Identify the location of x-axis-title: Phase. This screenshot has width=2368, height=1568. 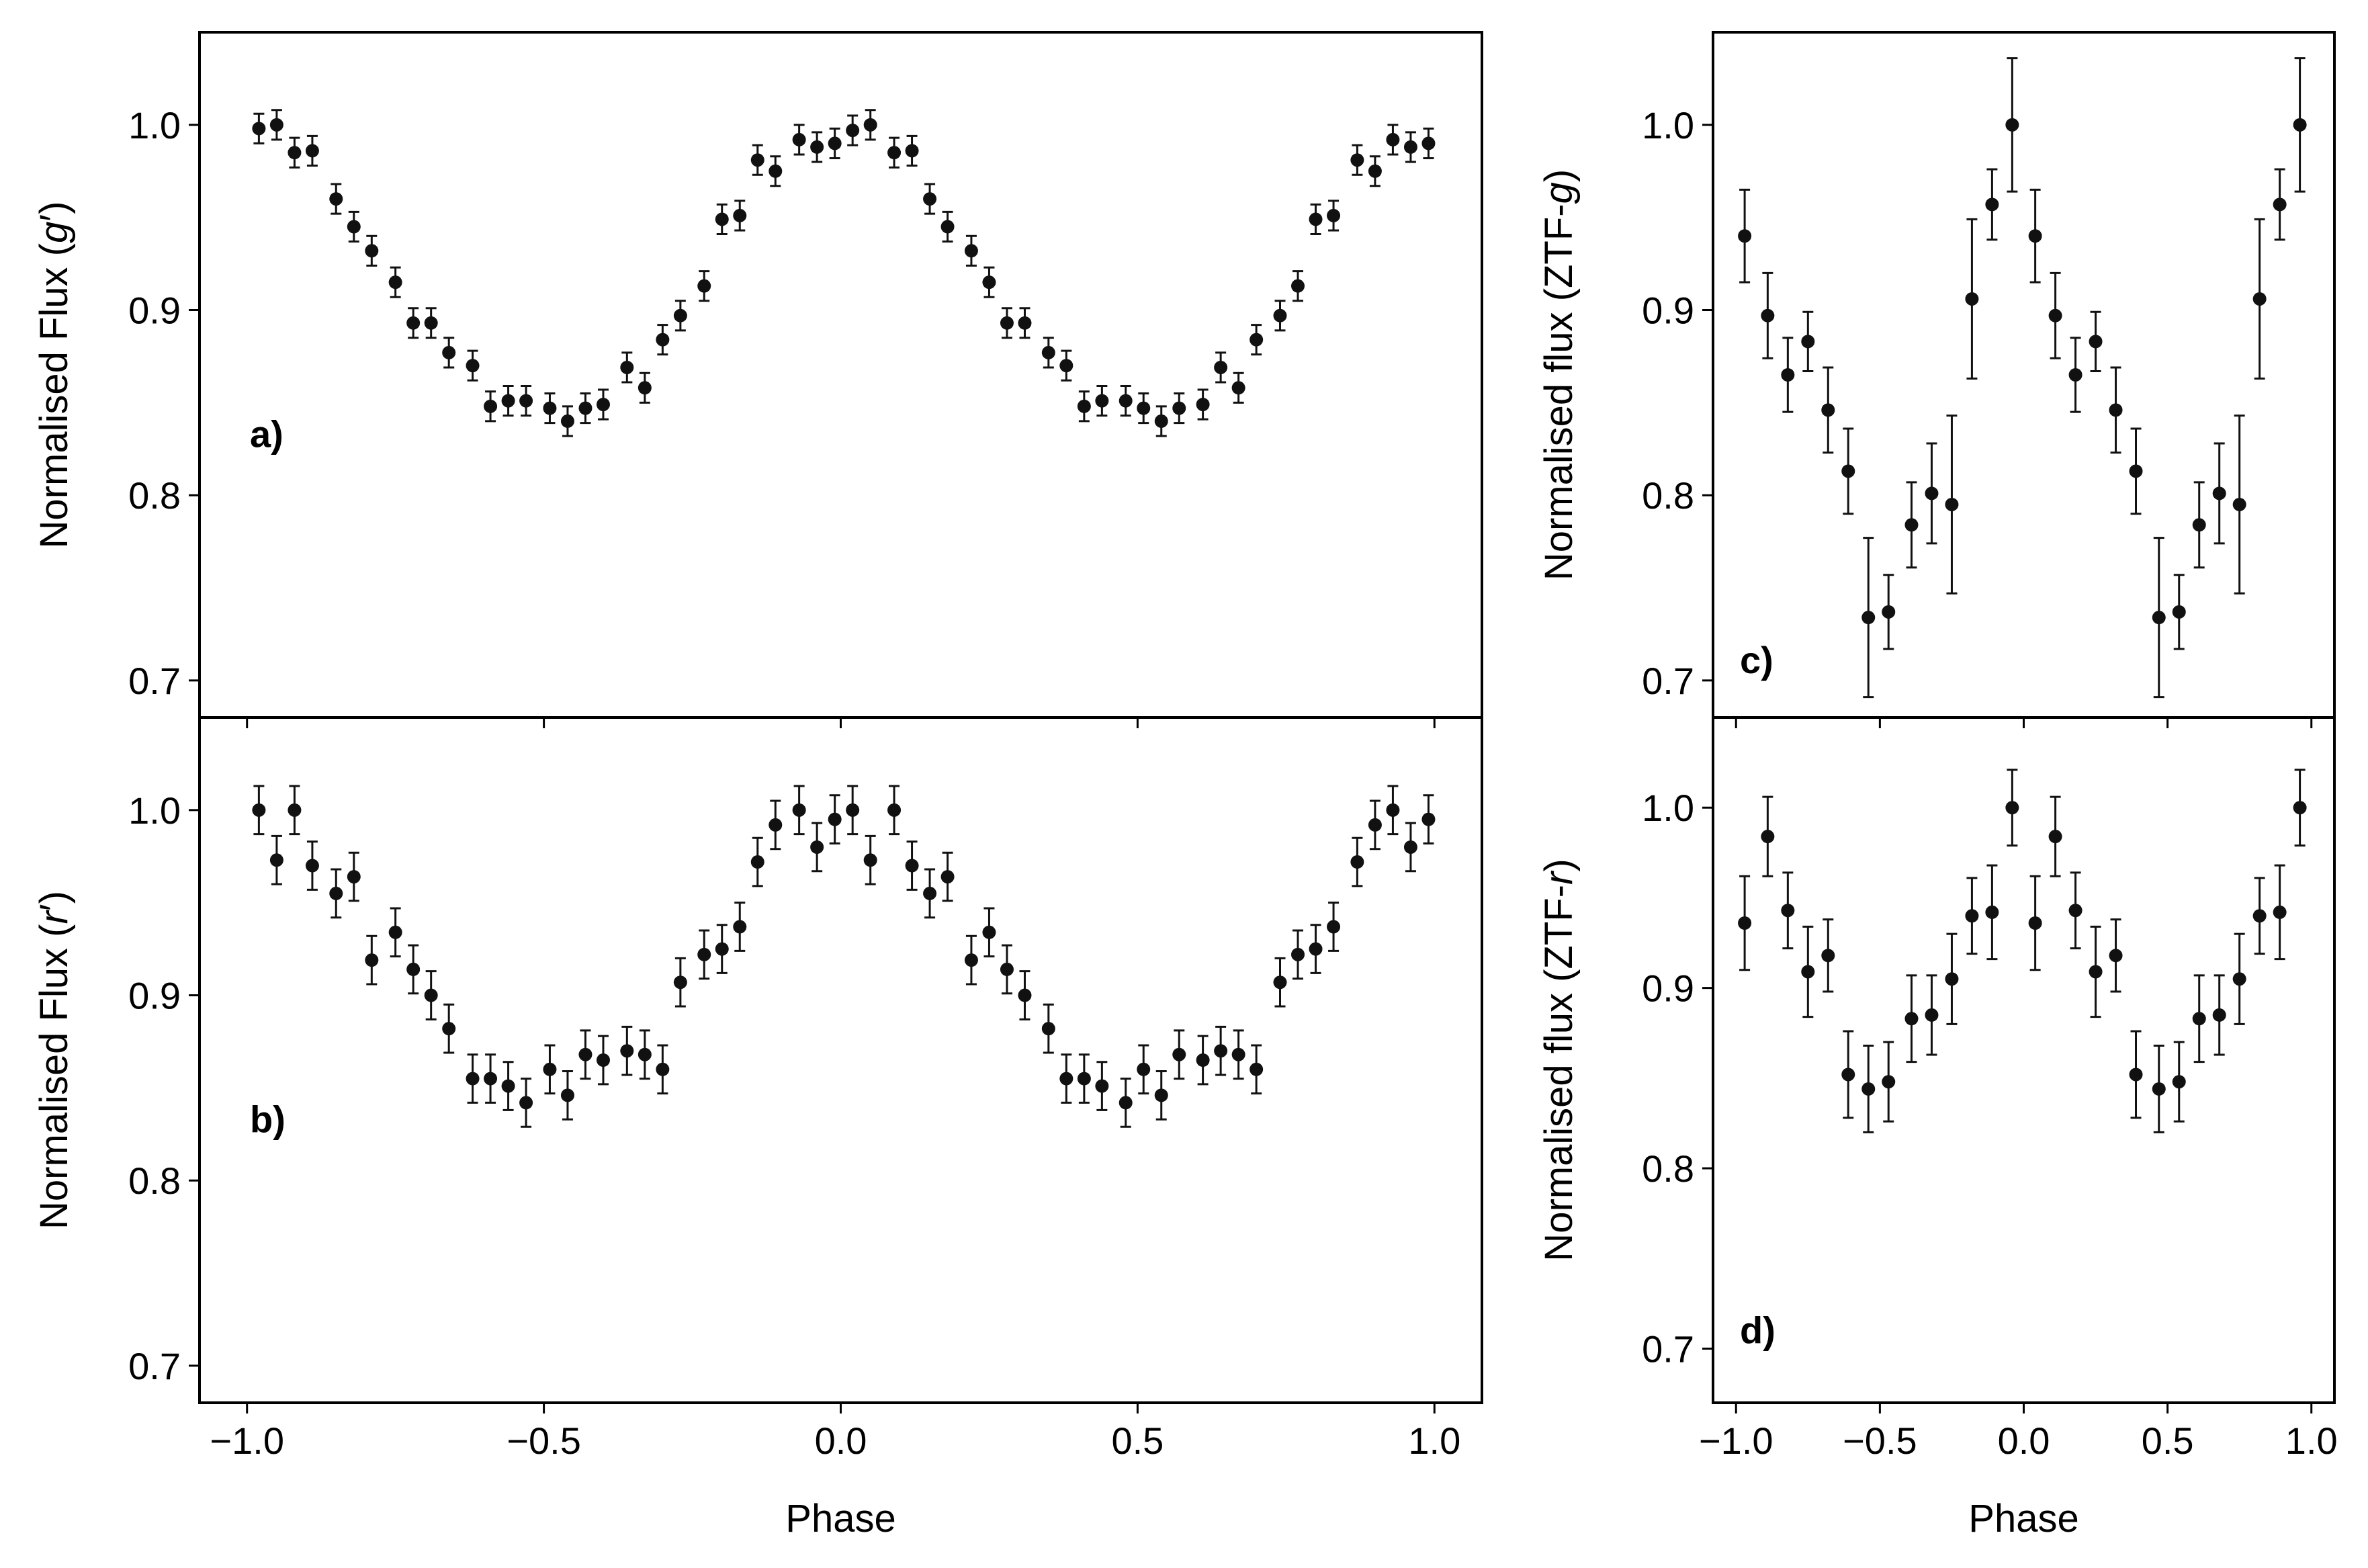
(2023, 1518).